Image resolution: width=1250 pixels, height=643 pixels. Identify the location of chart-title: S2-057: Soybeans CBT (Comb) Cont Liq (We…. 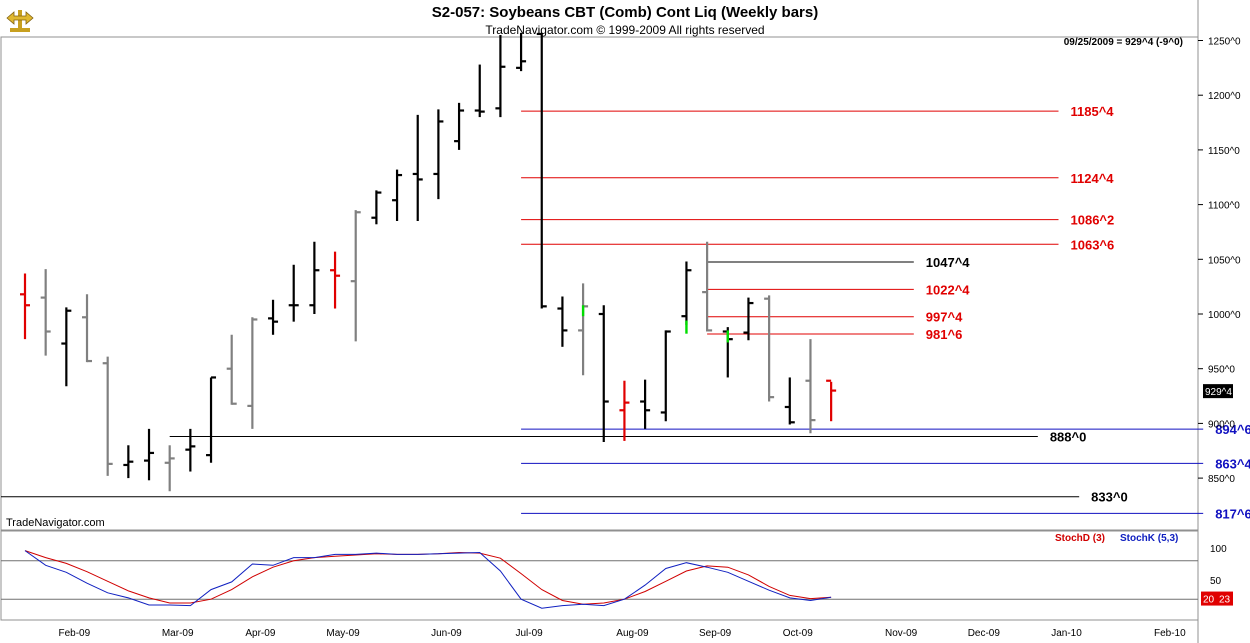
(625, 12).